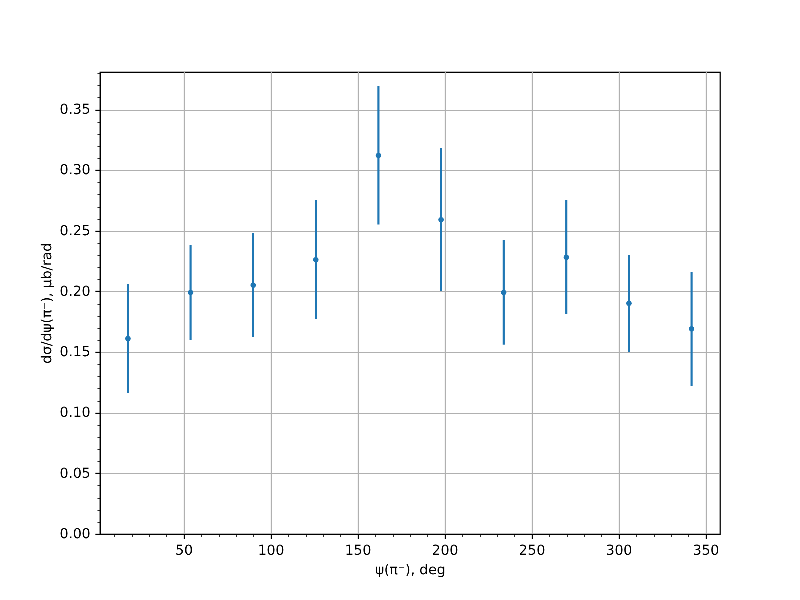  I want to click on y-tick-label: 0.35, so click(75, 110).